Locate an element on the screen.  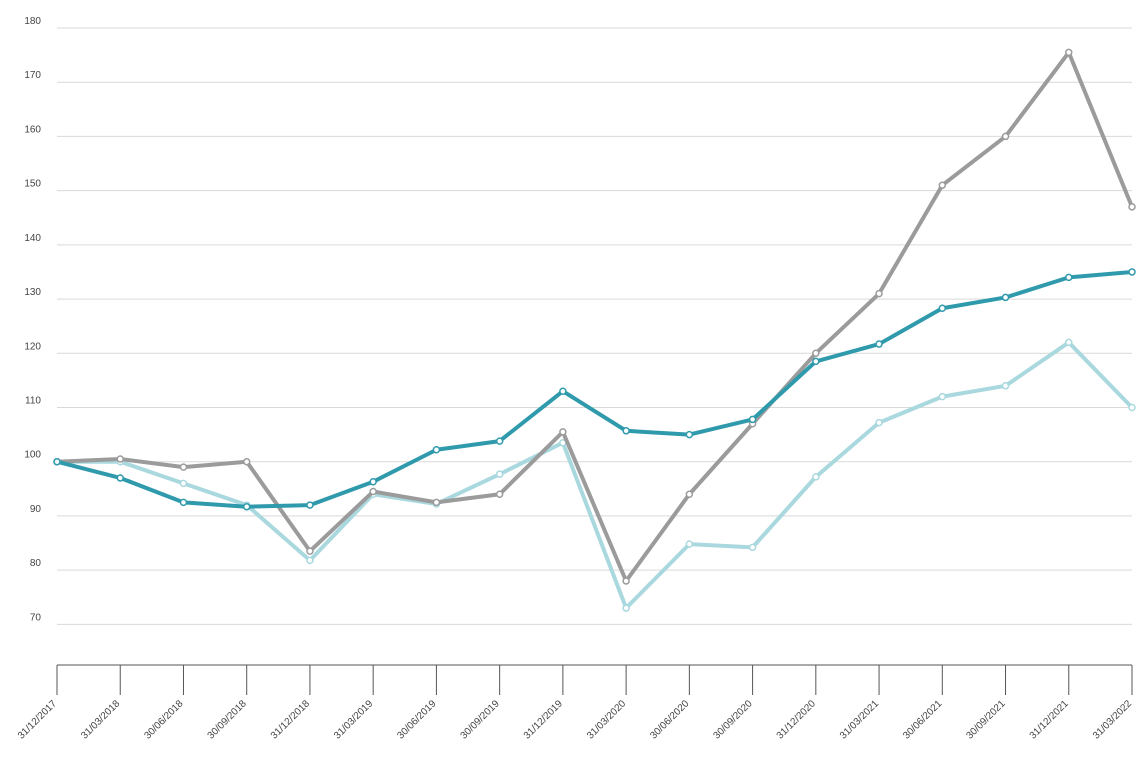
x-tick-label: 31/12/2017 is located at coordinates (37, 719).